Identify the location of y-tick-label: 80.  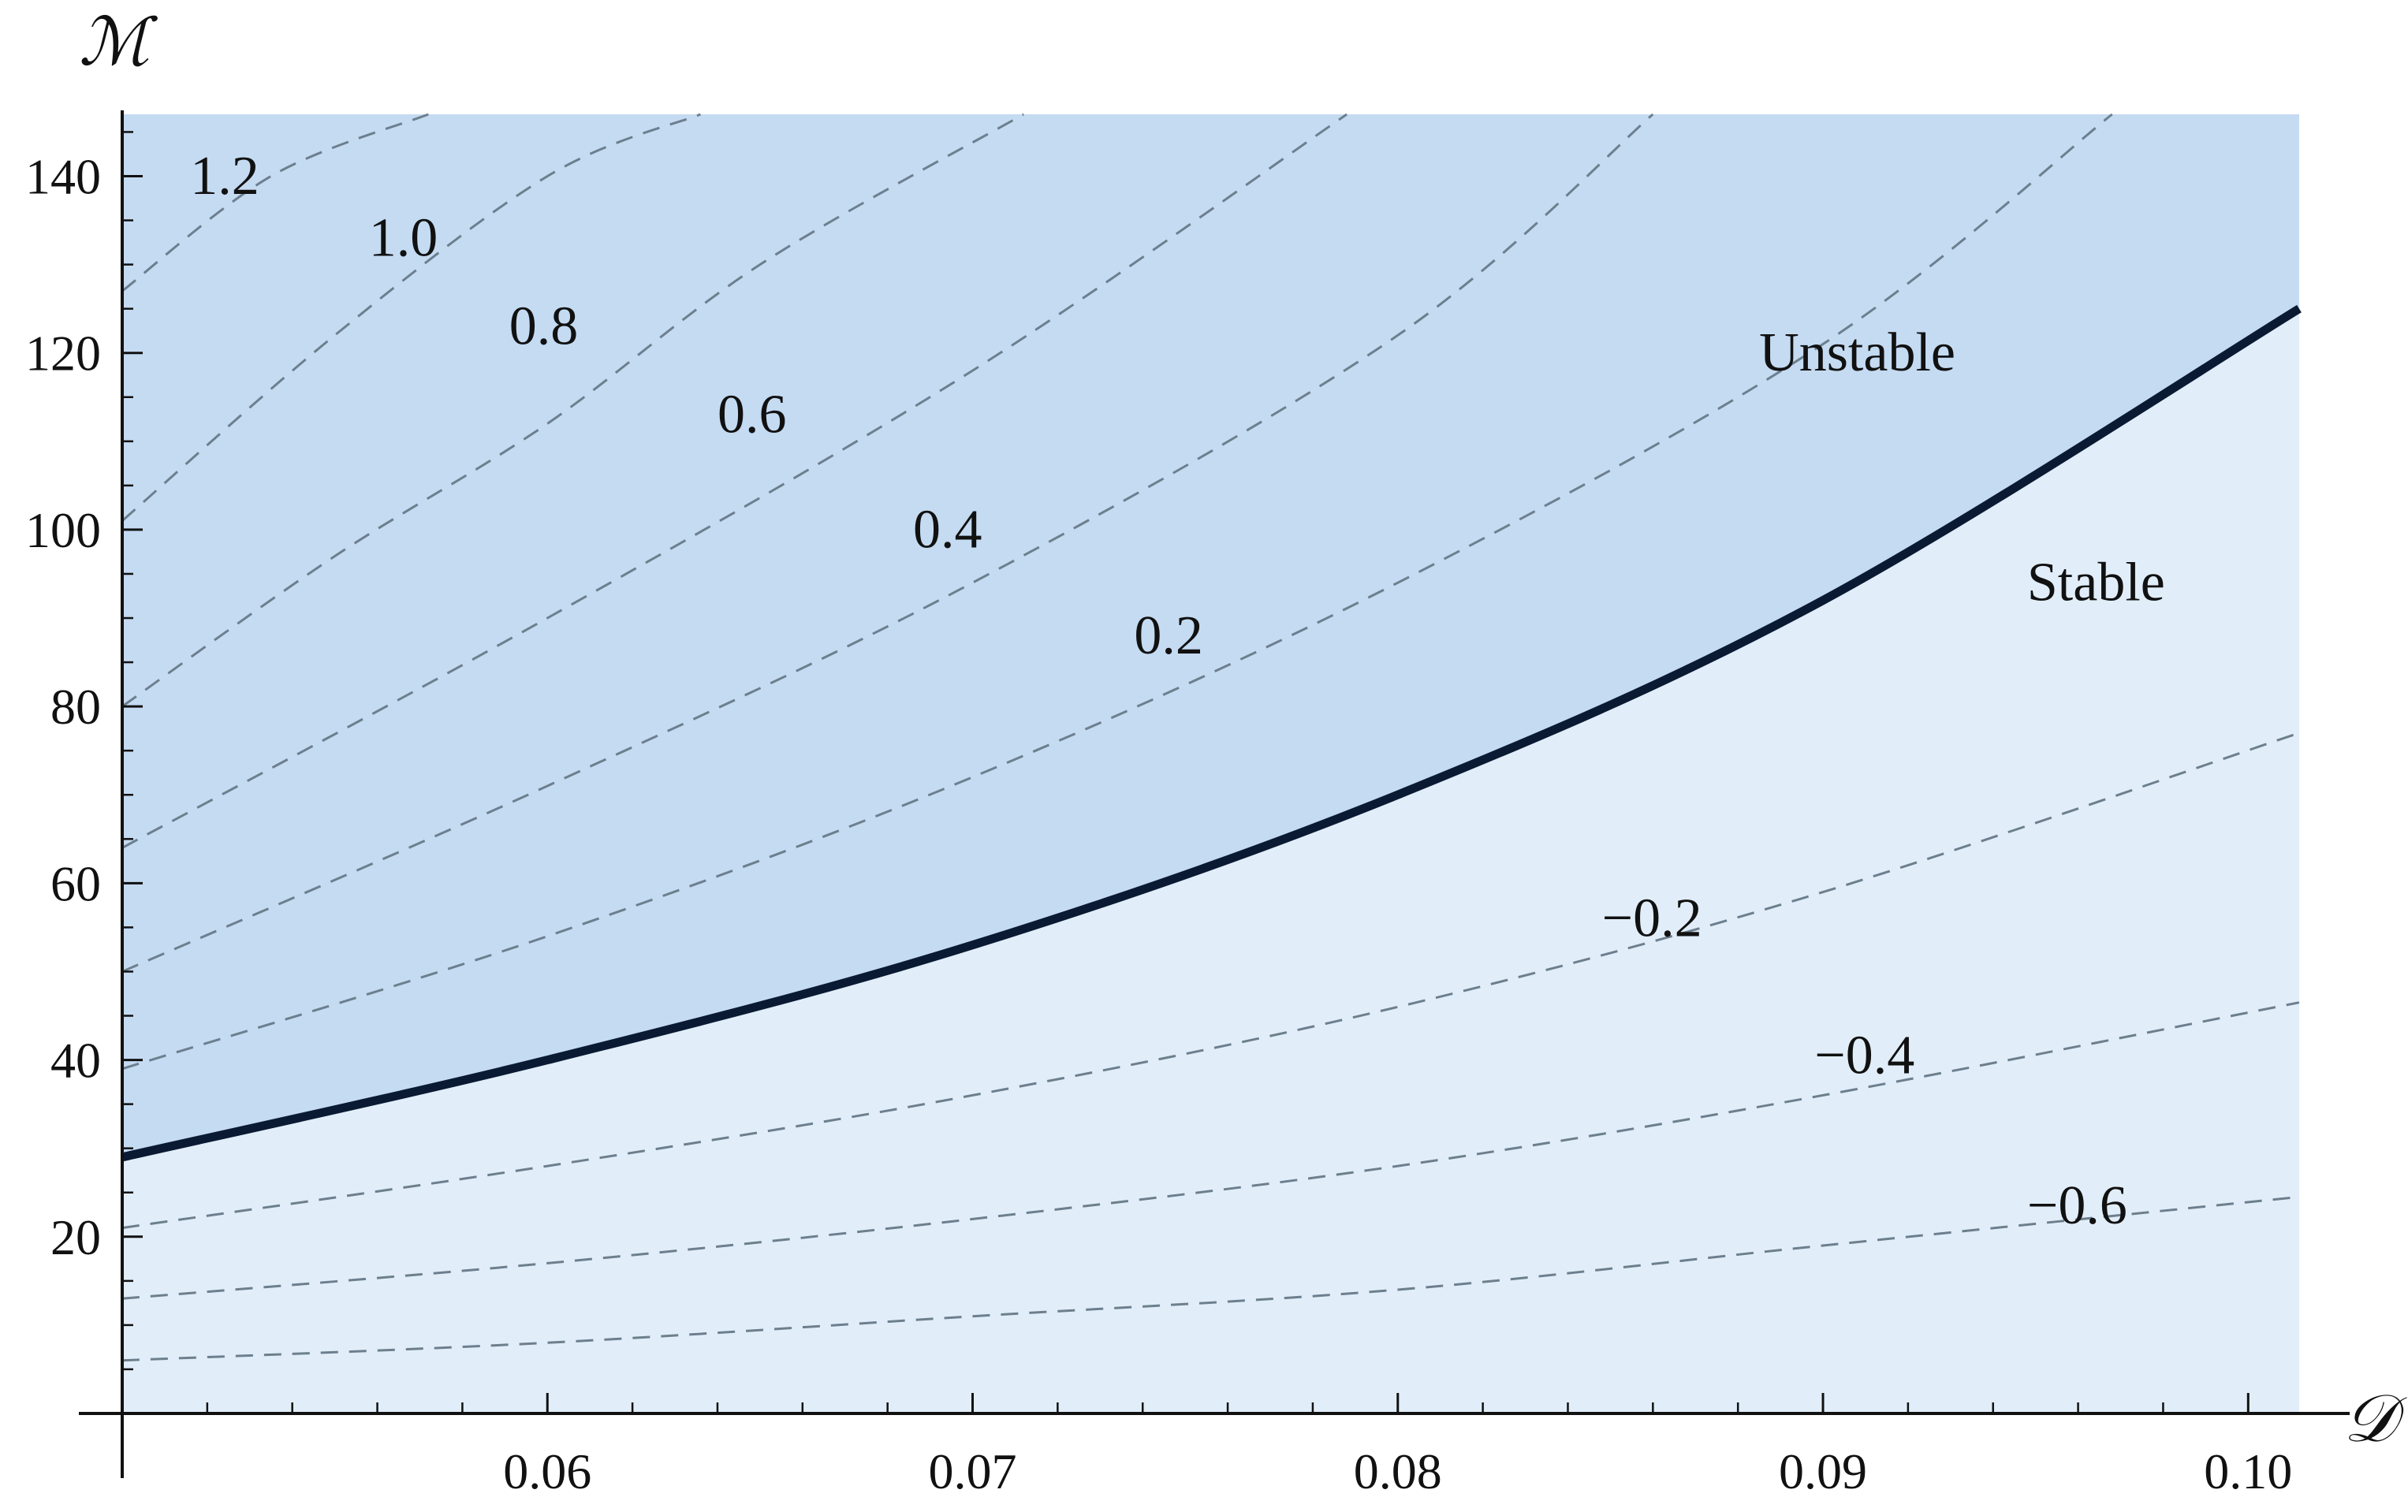
(75, 707).